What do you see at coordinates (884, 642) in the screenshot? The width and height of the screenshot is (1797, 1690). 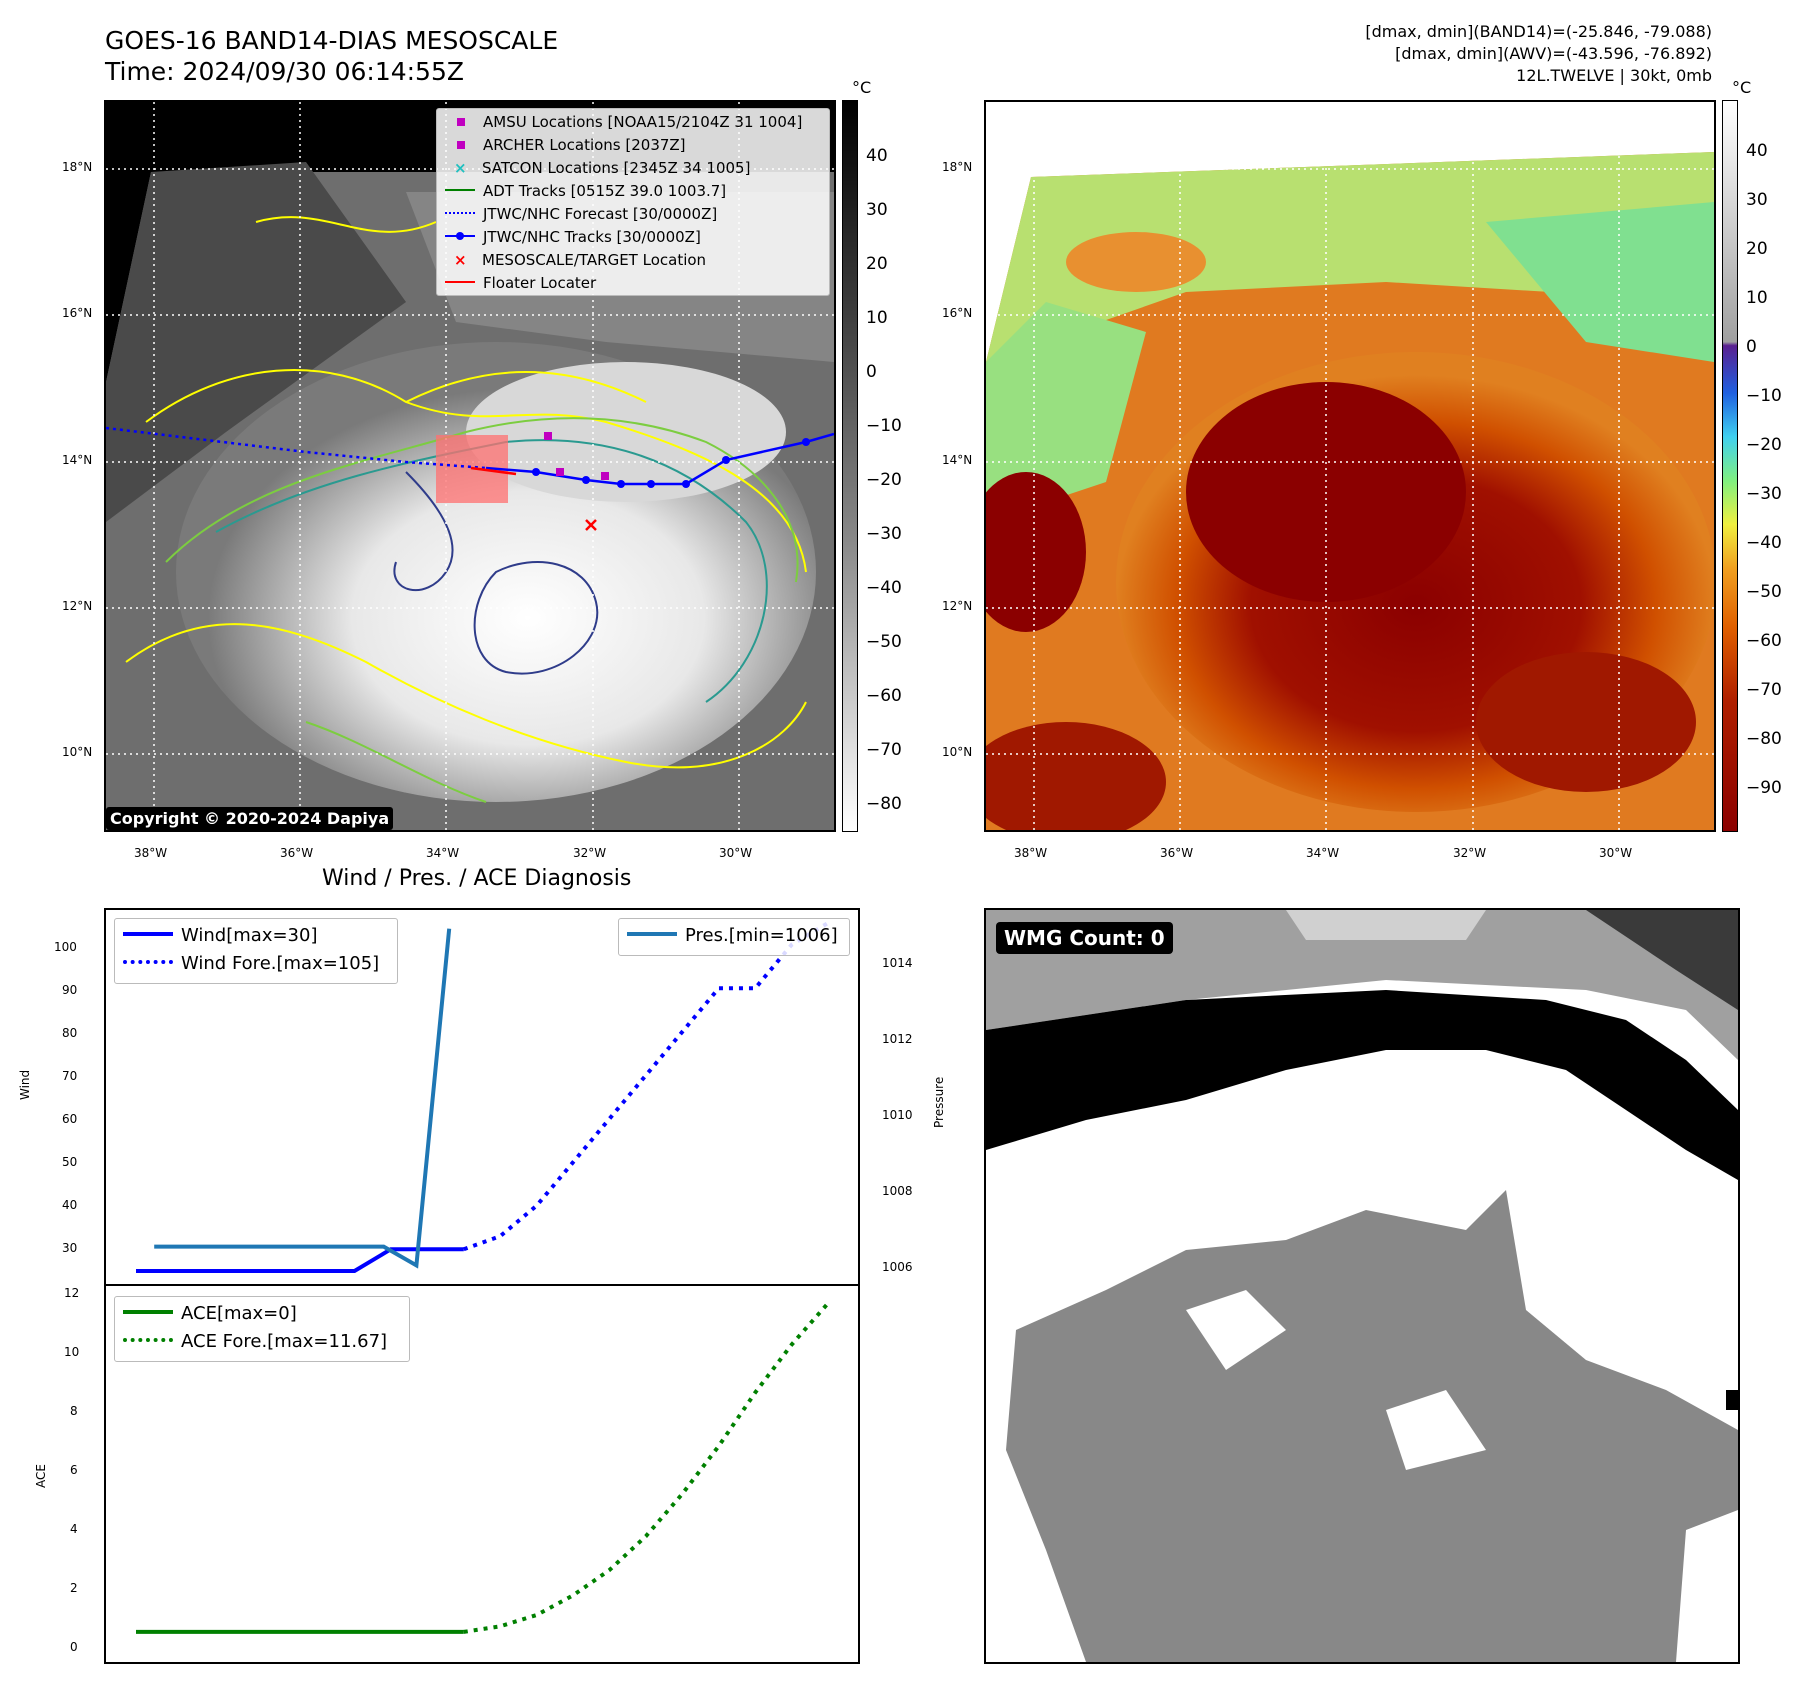 I see `left-colorbar-tick: −50` at bounding box center [884, 642].